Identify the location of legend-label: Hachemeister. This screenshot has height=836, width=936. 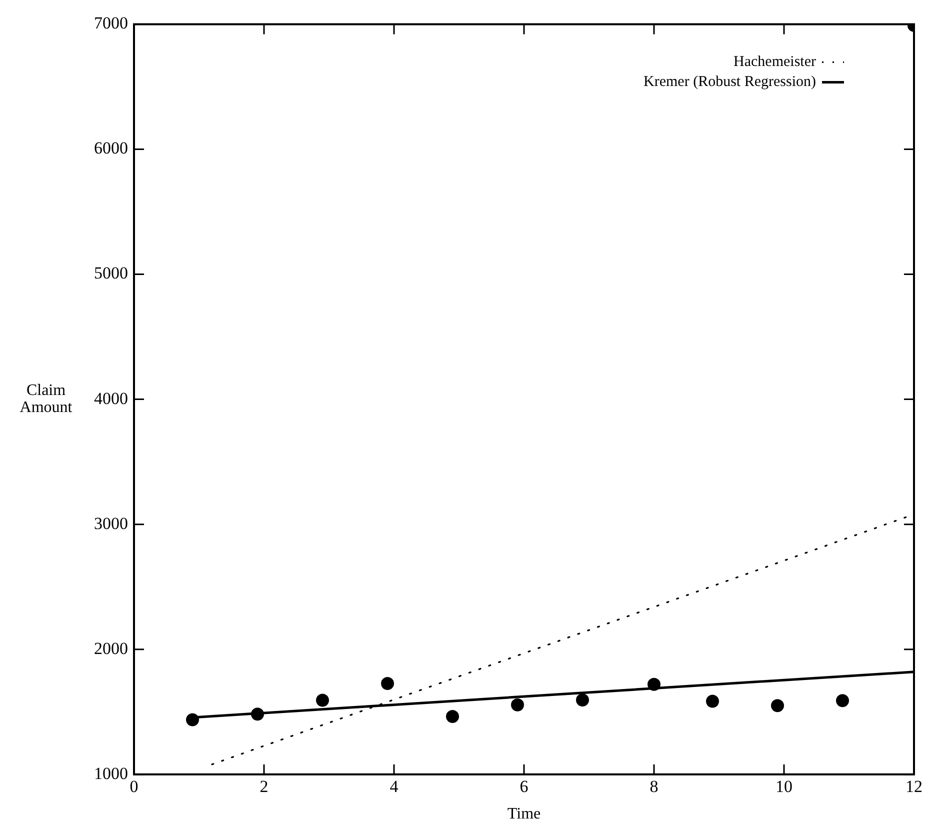
(775, 62).